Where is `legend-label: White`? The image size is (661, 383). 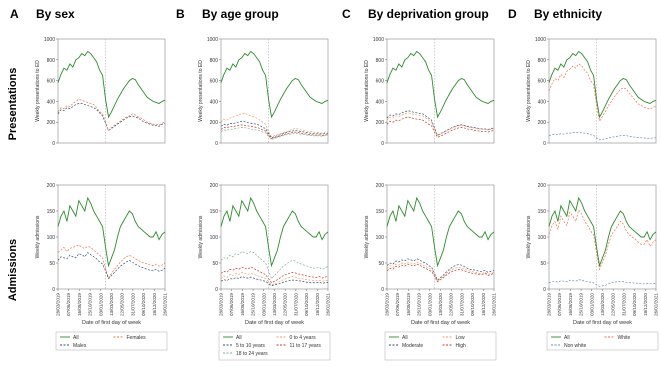
legend-label: White is located at coordinates (624, 338).